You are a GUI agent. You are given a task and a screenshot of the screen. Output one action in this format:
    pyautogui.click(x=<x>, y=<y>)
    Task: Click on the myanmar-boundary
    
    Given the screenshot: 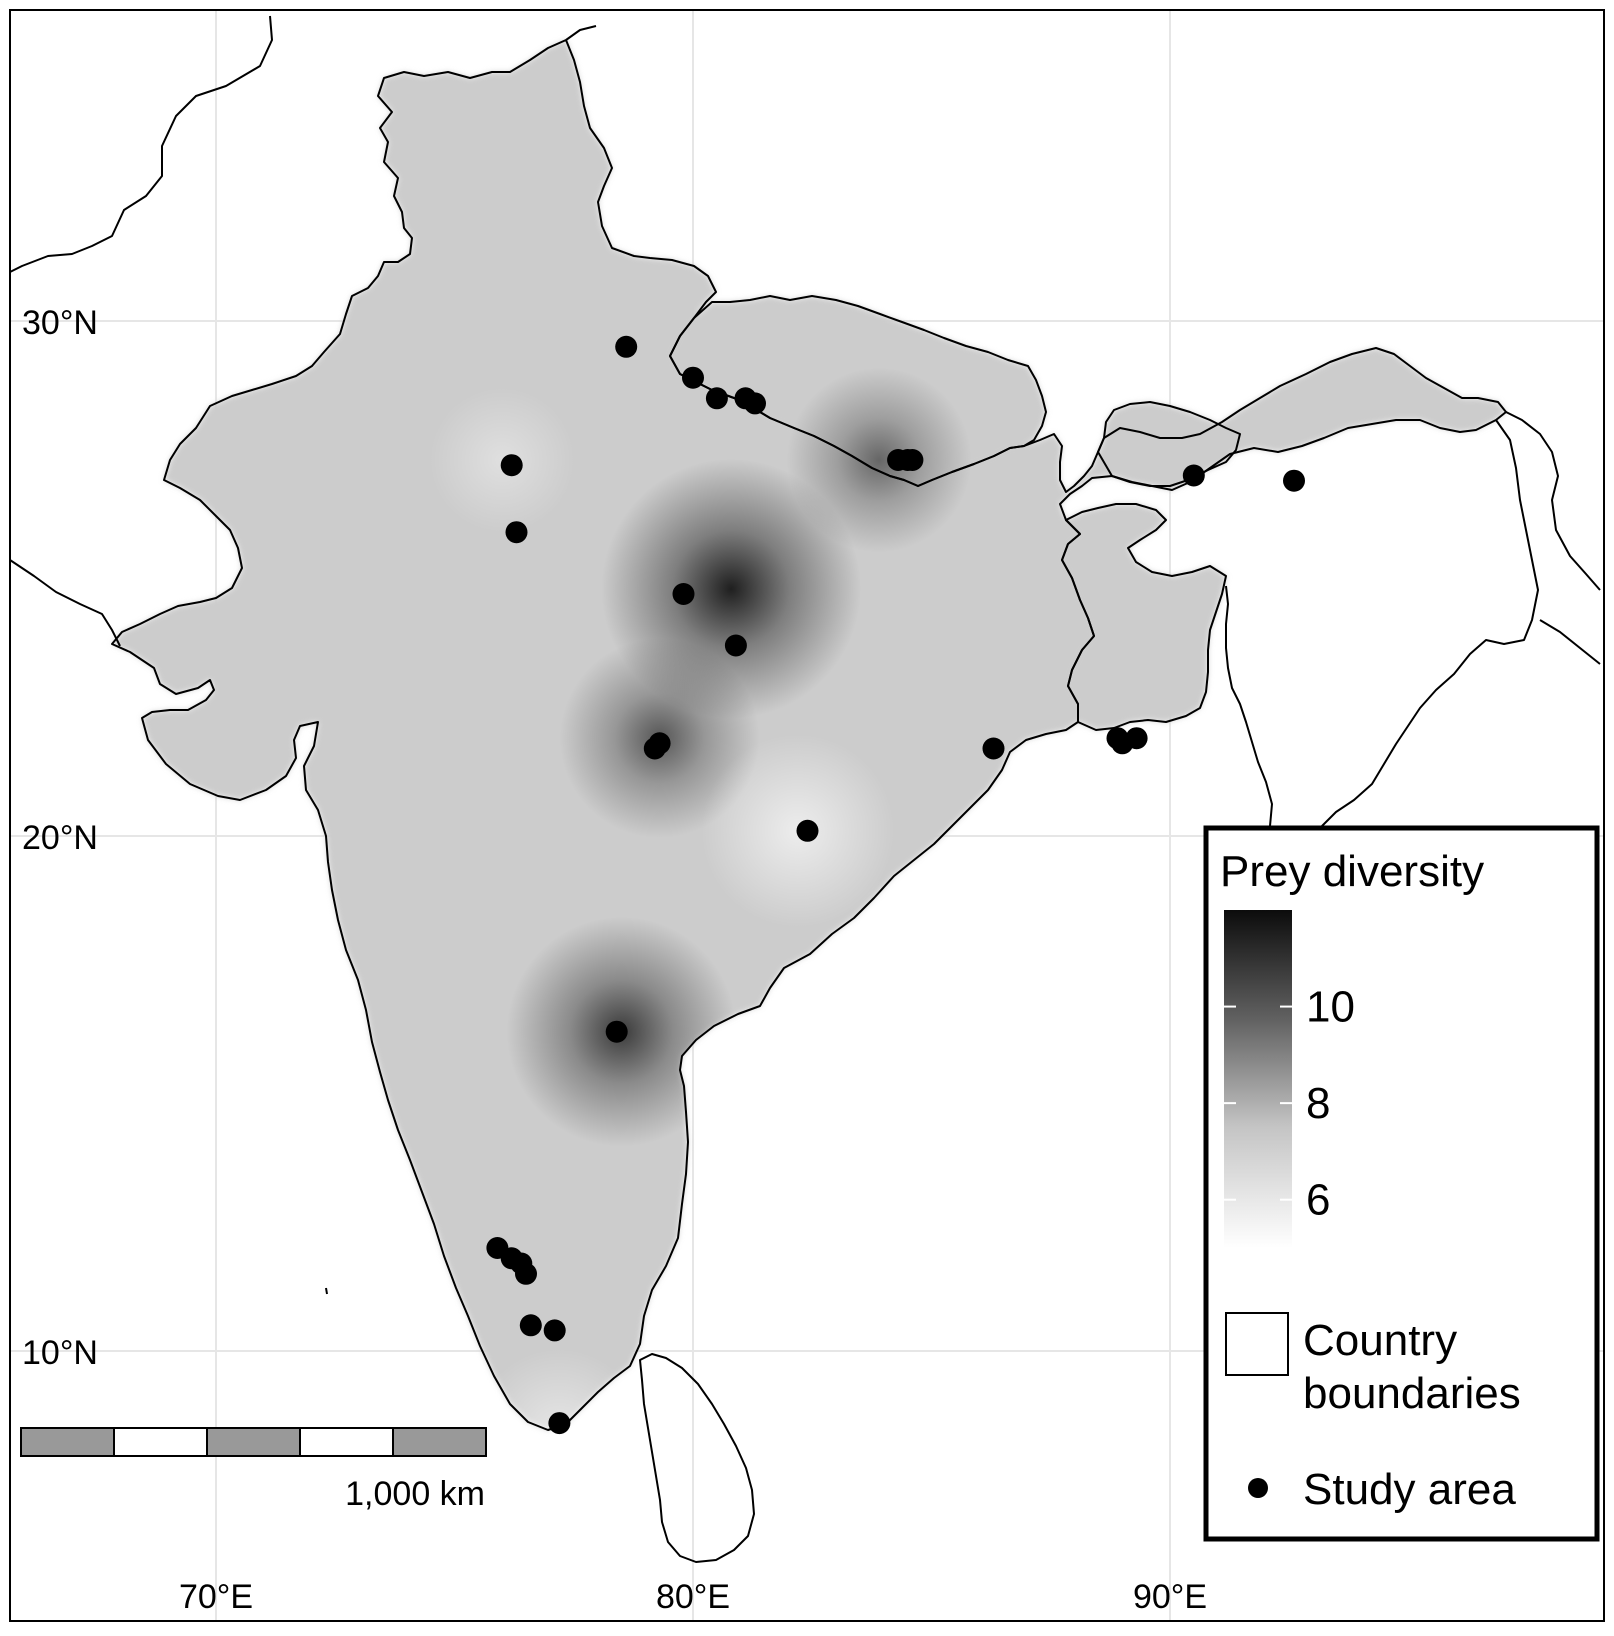 What is the action you would take?
    pyautogui.click(x=1382, y=638)
    